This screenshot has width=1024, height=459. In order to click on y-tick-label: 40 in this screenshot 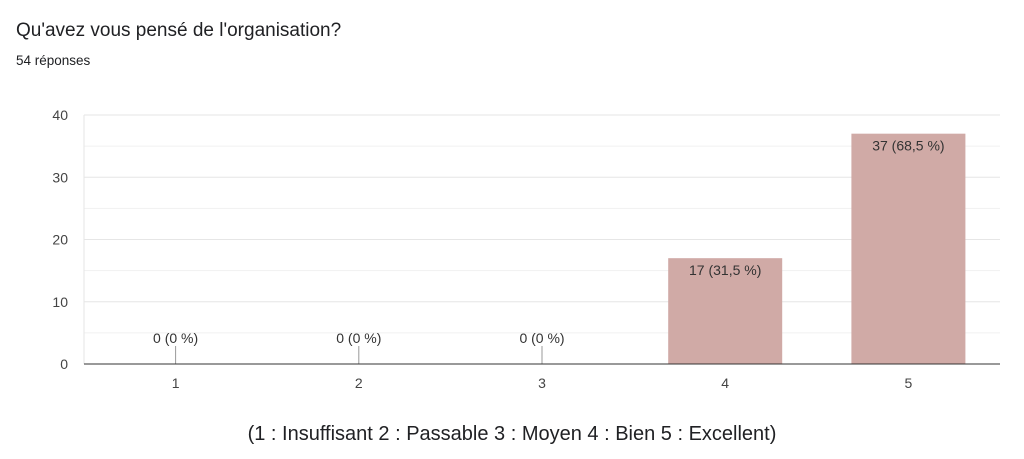, I will do `click(60, 115)`.